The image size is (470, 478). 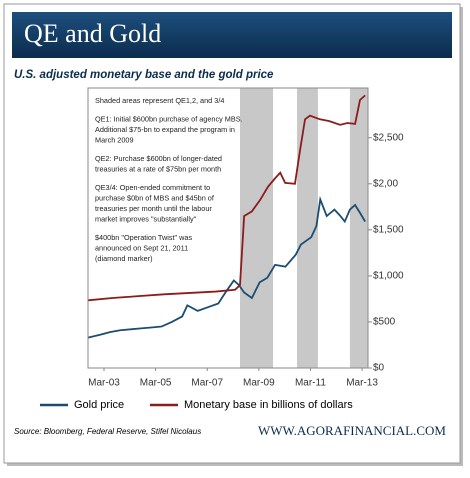 I want to click on x-tick-label: Mar-13, so click(x=362, y=383).